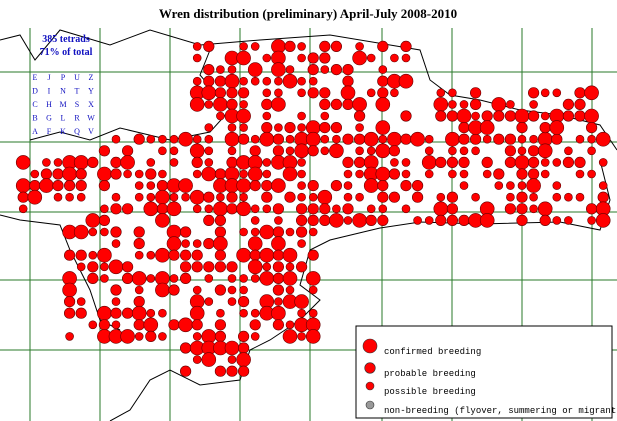 Image resolution: width=617 pixels, height=421 pixels. I want to click on key-letter: T, so click(77, 91).